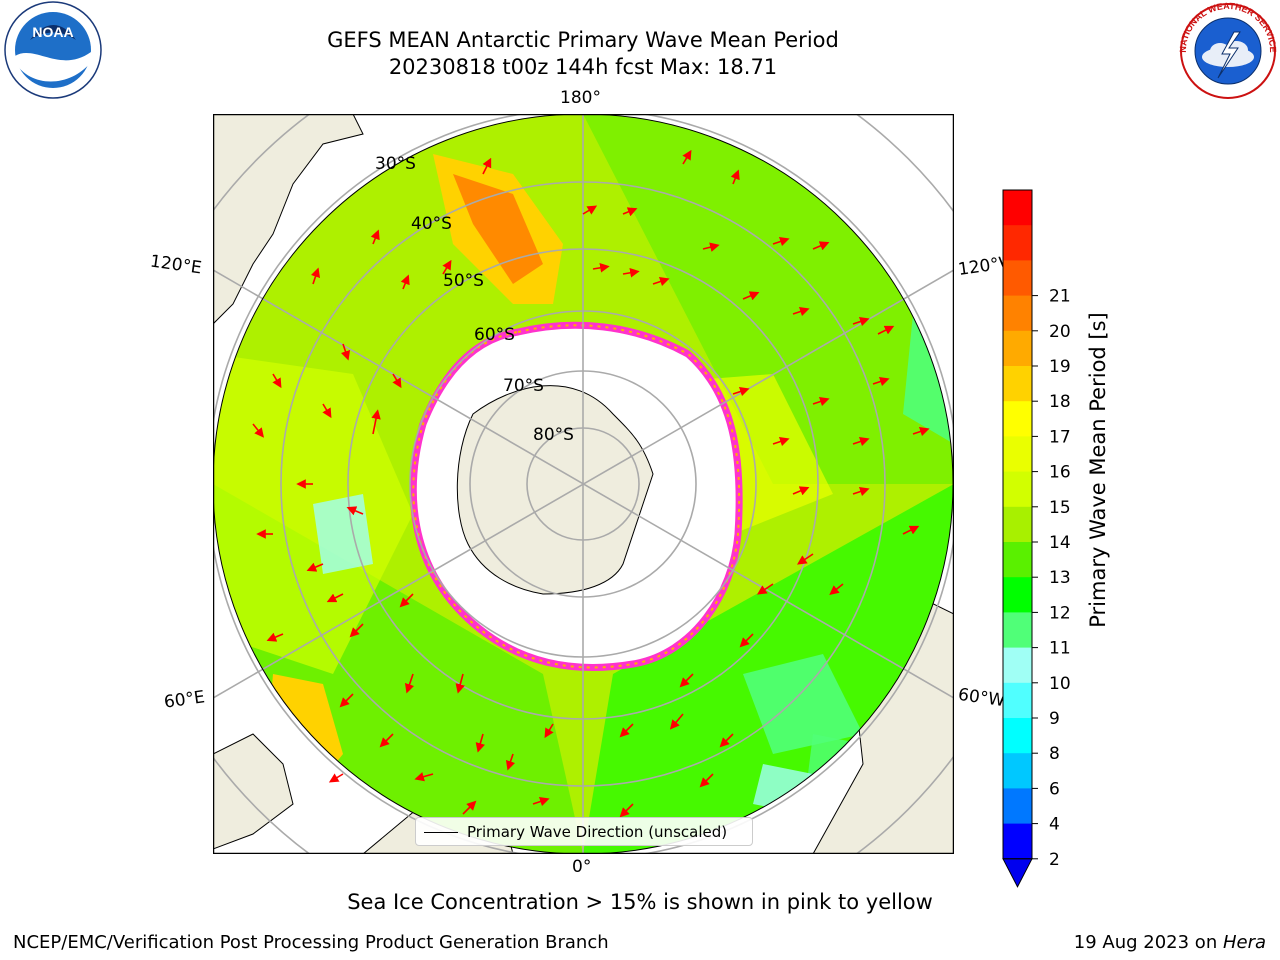 The image size is (1280, 960). Describe the element at coordinates (441, 832) in the screenshot. I see `legend-line-swatch` at that location.